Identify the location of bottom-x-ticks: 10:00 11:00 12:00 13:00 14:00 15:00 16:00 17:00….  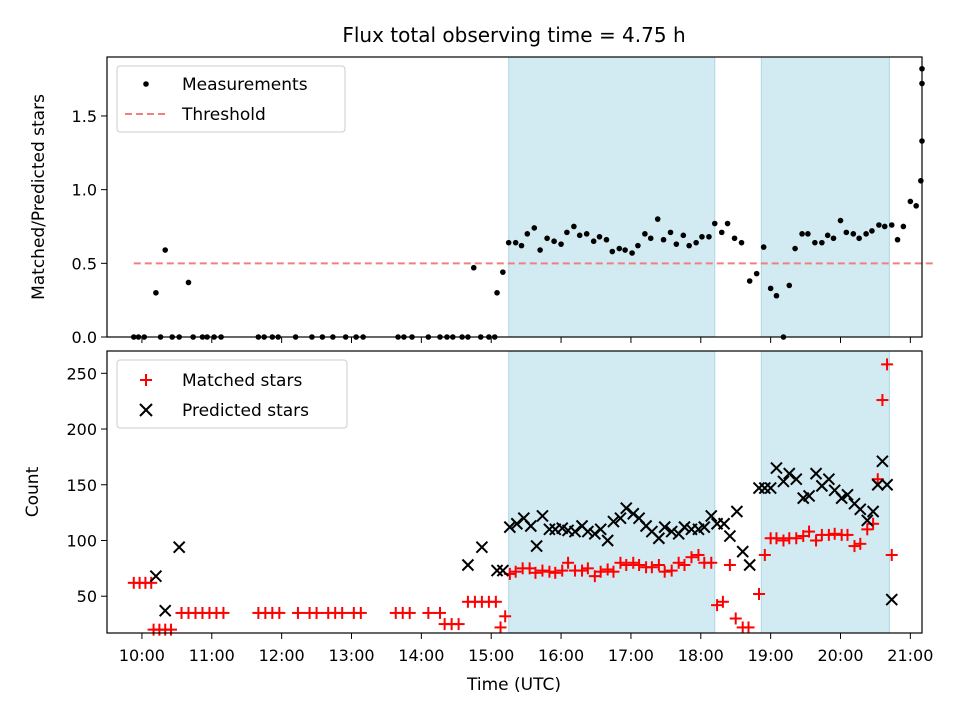
(526, 649).